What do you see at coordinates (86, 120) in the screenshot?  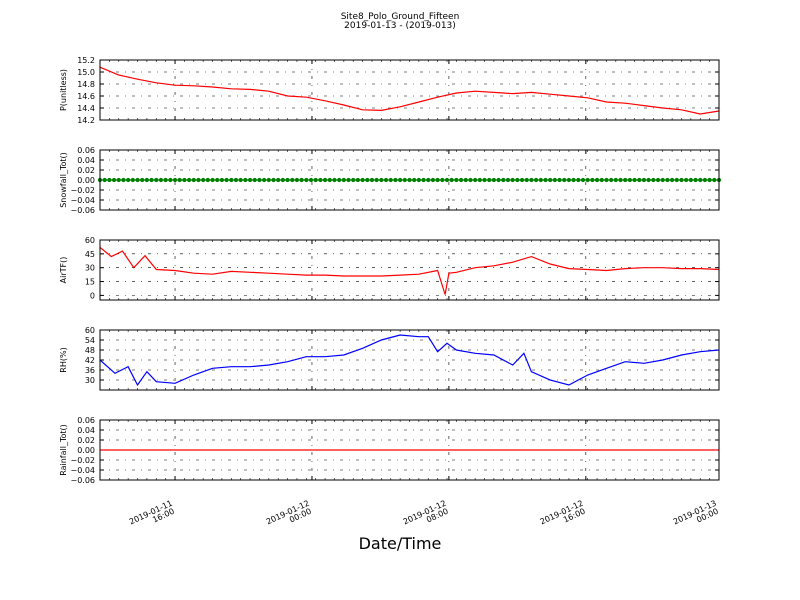 I see `y-tick-label: 14.2` at bounding box center [86, 120].